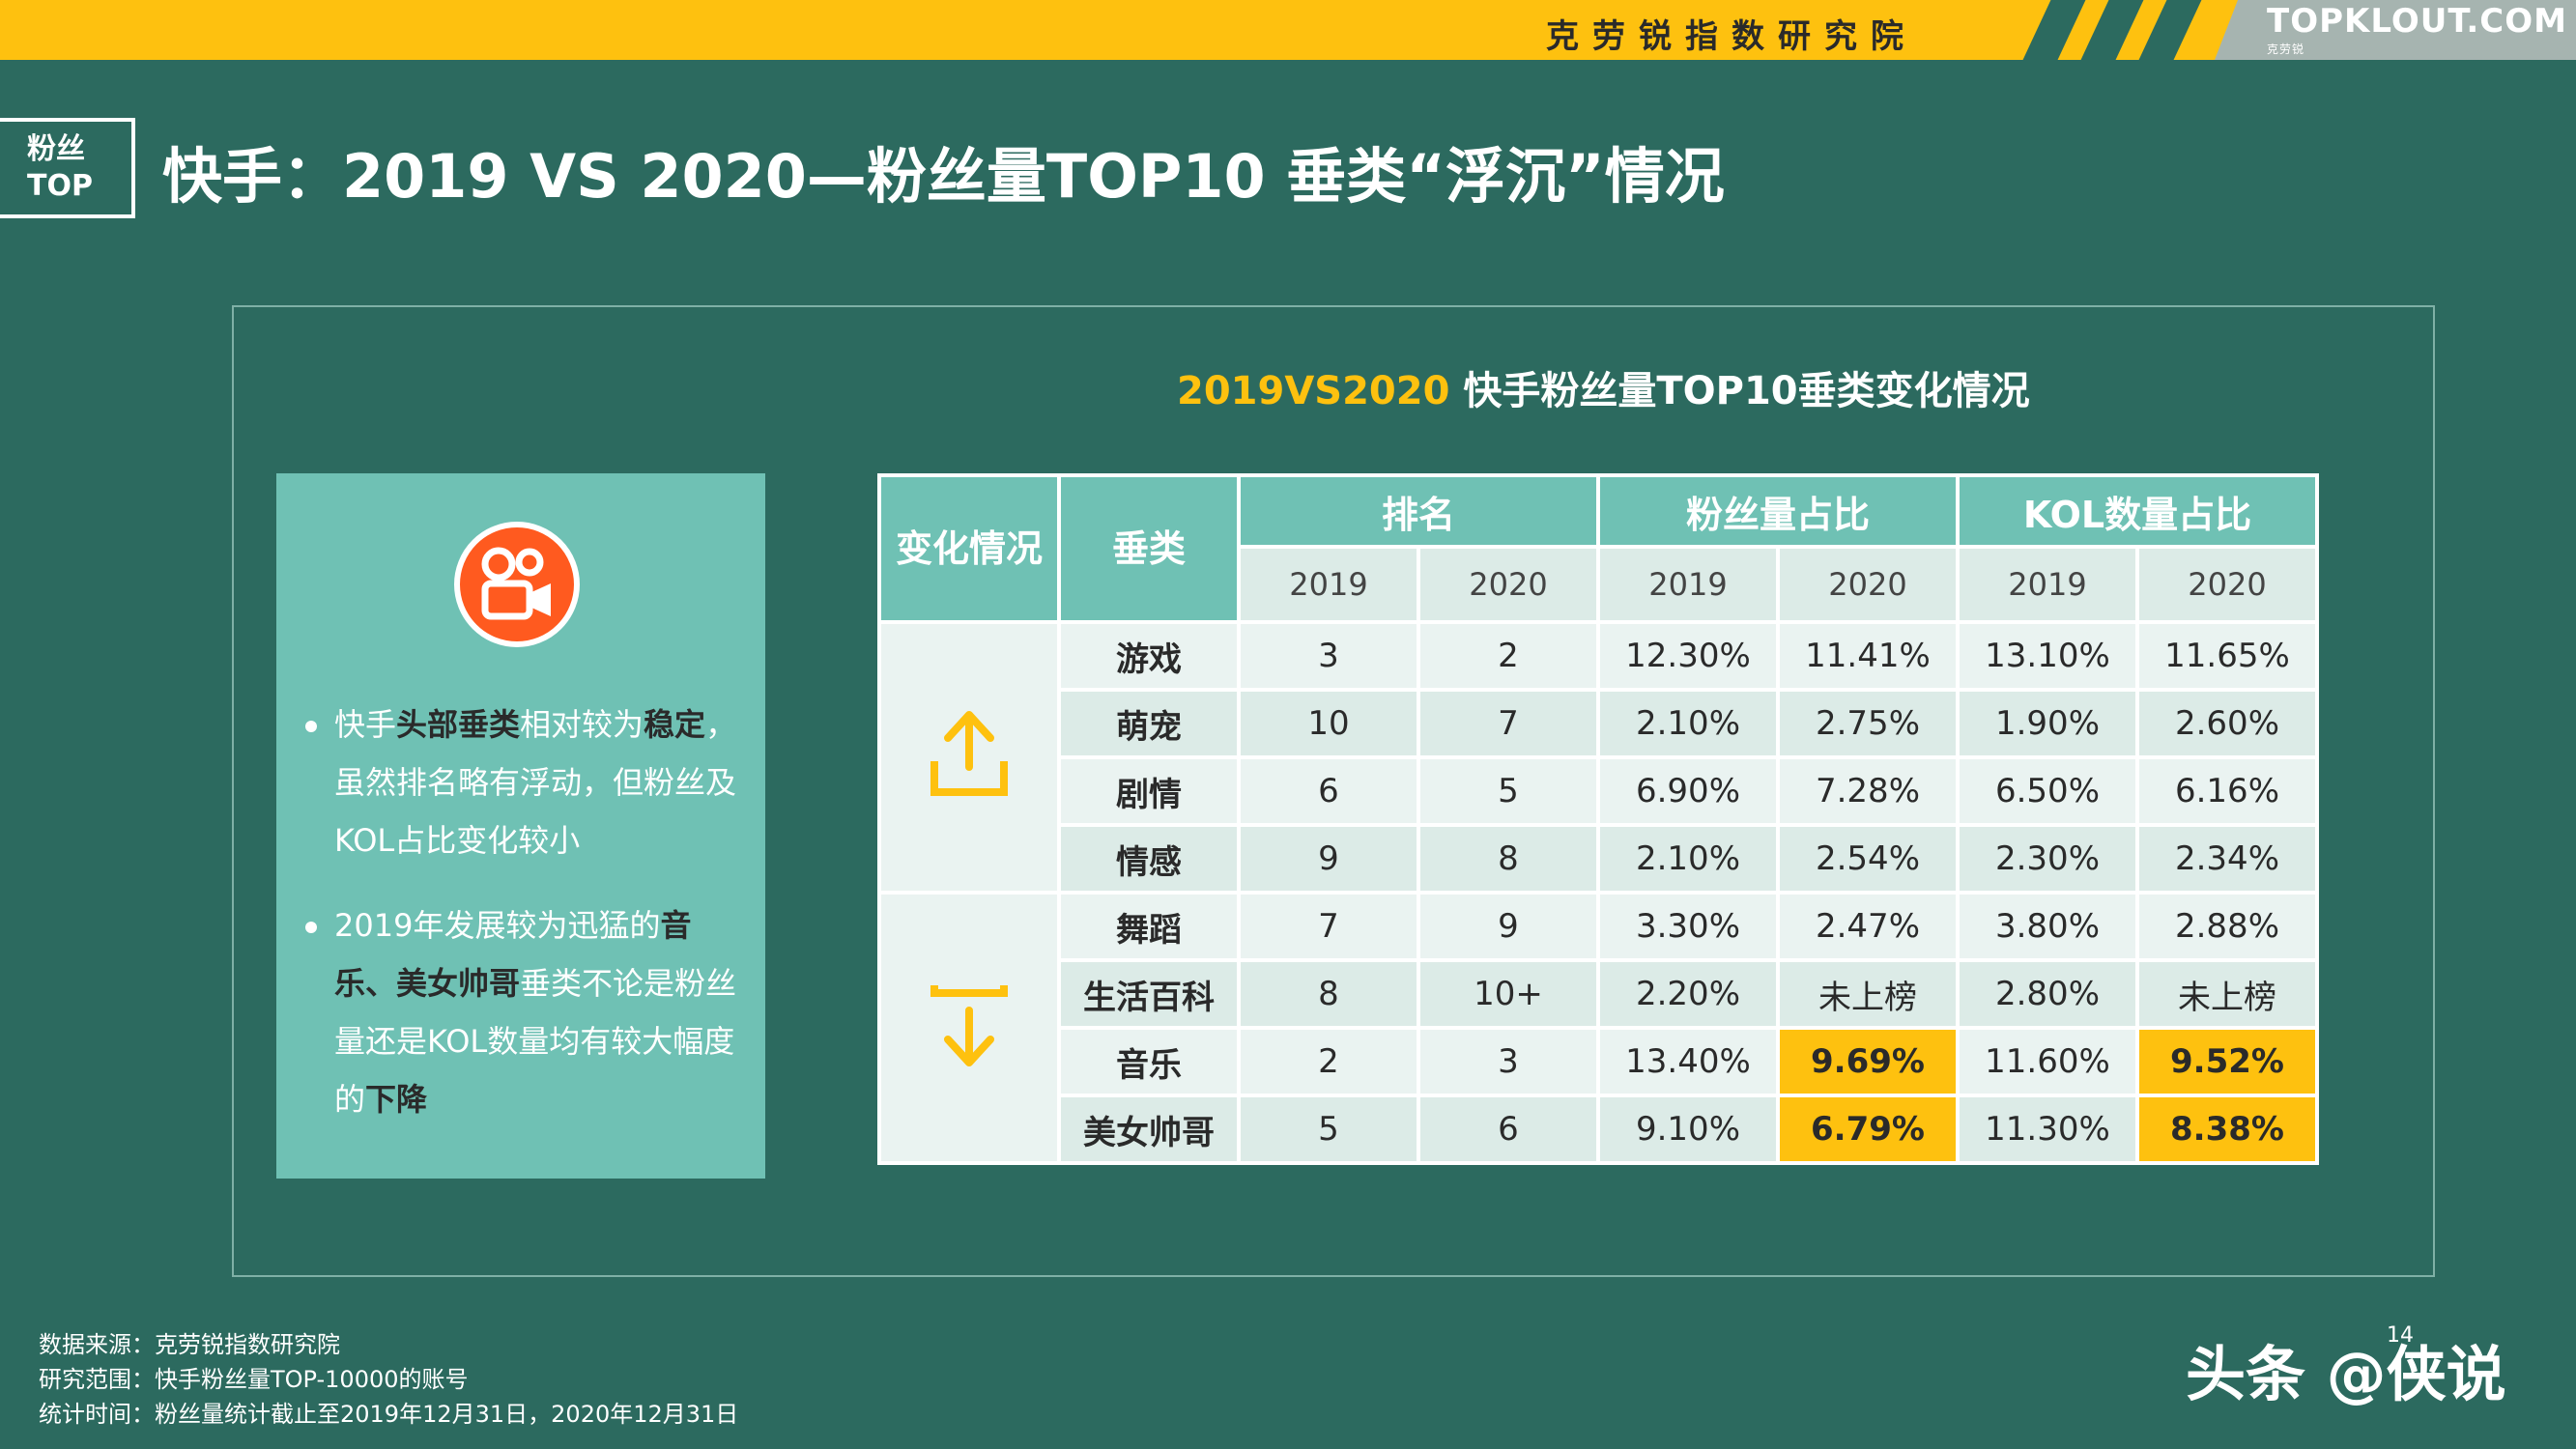  Describe the element at coordinates (190, 1344) in the screenshot. I see `footnote-source: 数据来源：克劳锐指数研究院` at that location.